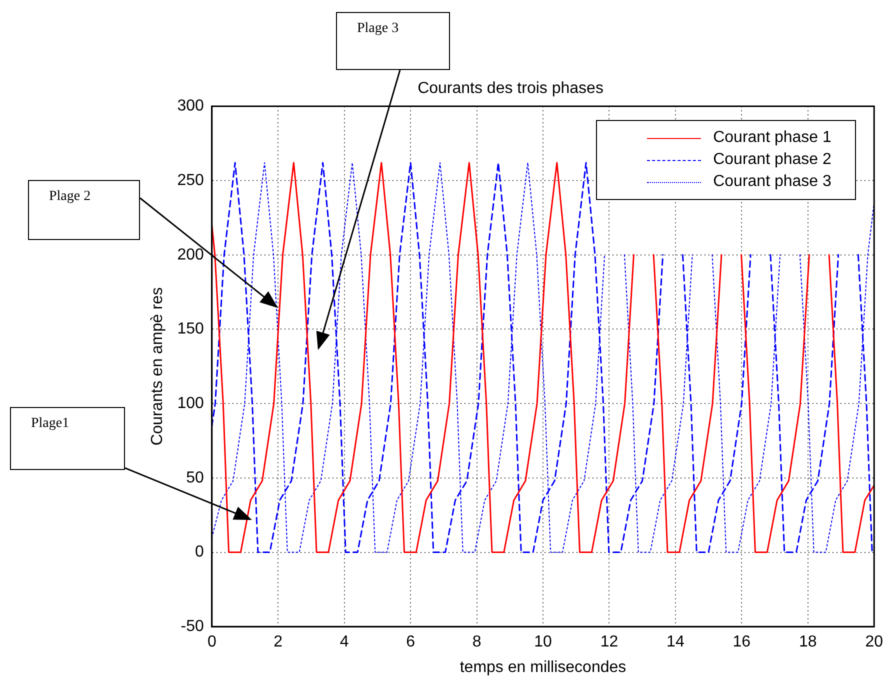 The image size is (889, 685). What do you see at coordinates (393, 41) in the screenshot?
I see `text: Plage 3` at bounding box center [393, 41].